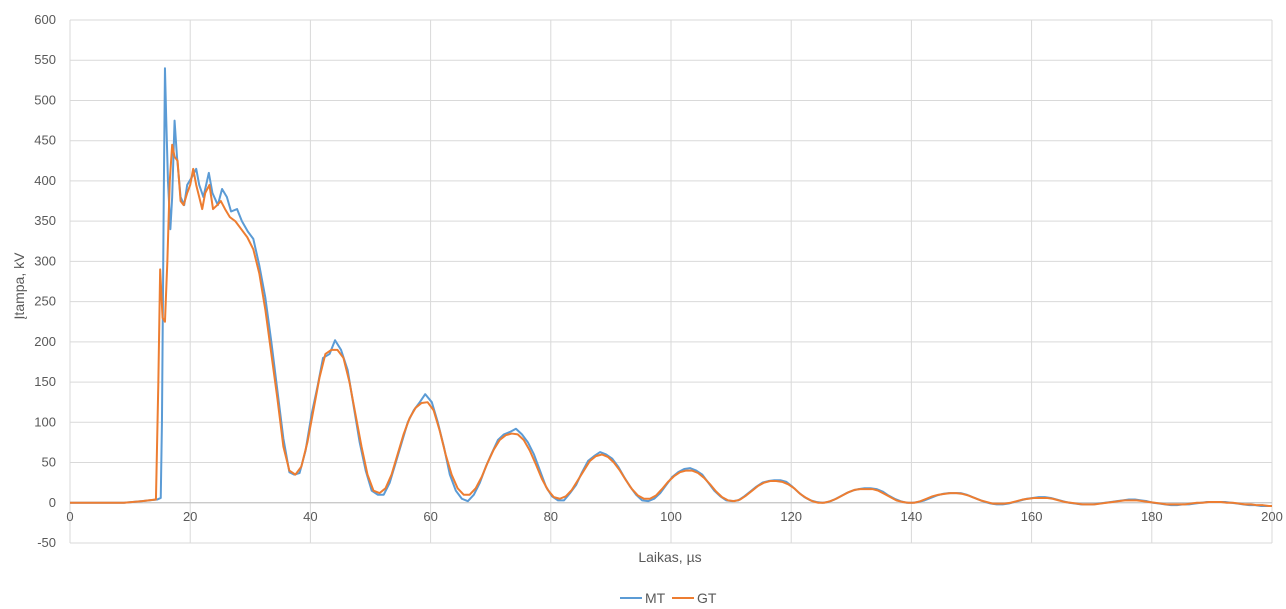  What do you see at coordinates (791, 516) in the screenshot?
I see `x-tick-label: 120` at bounding box center [791, 516].